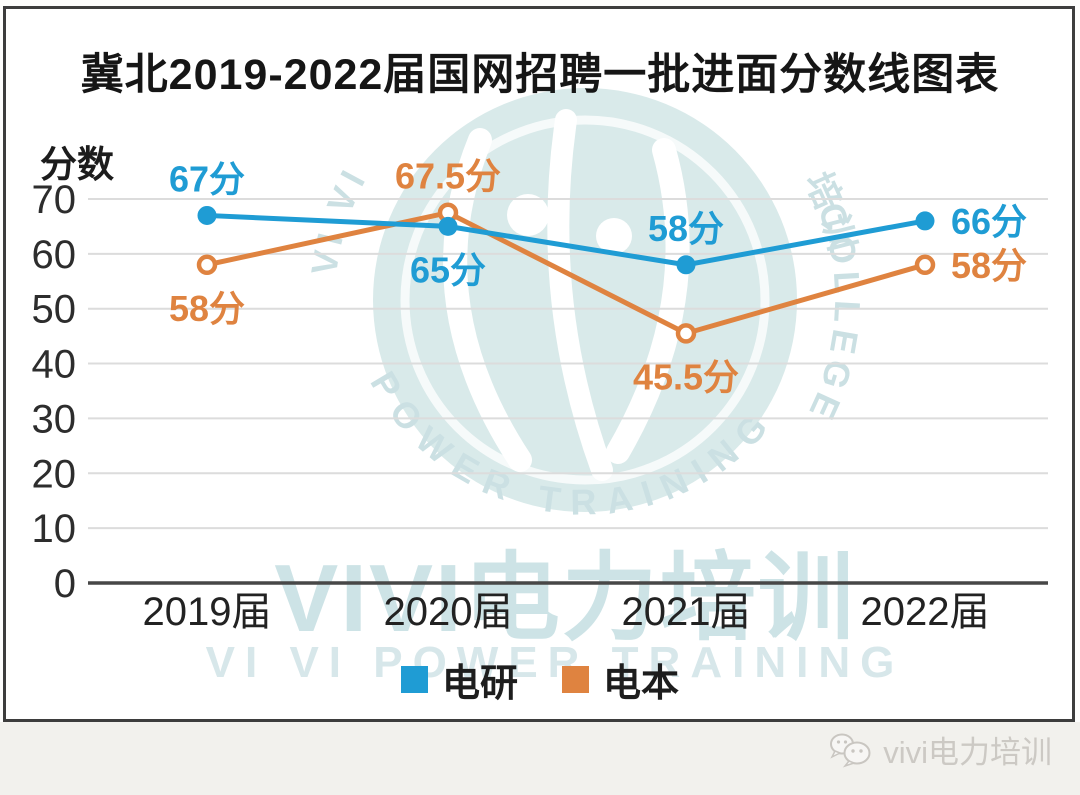 The height and width of the screenshot is (795, 1080). What do you see at coordinates (686, 612) in the screenshot?
I see `x-tick-label: 2021届` at bounding box center [686, 612].